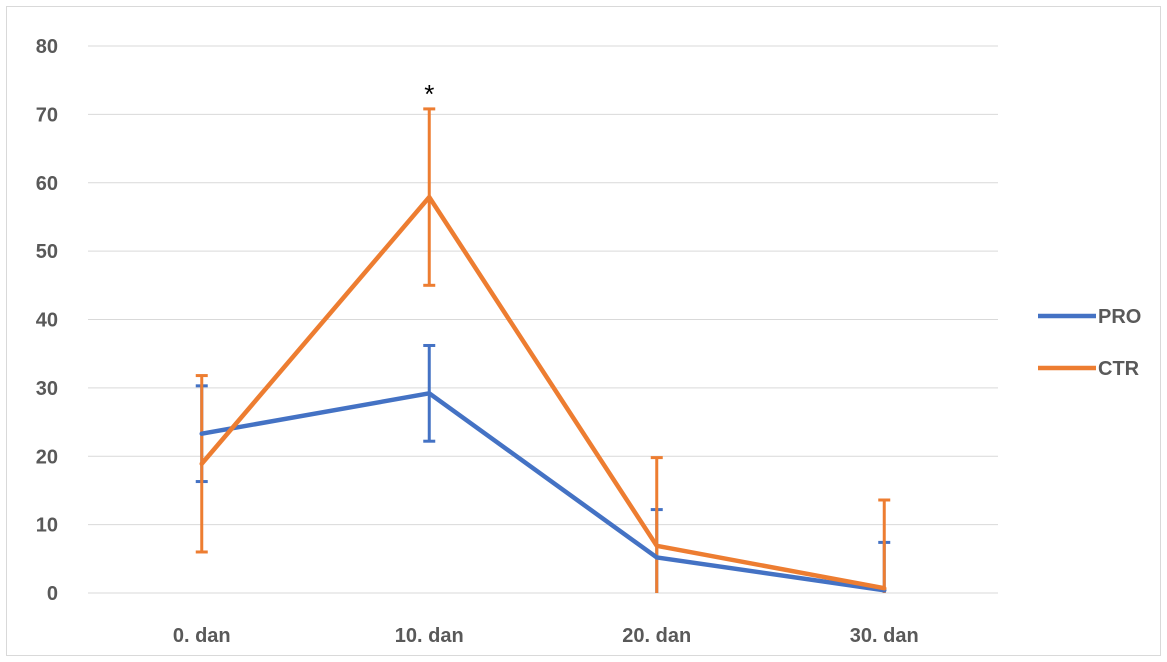 This screenshot has width=1167, height=662. I want to click on legend-label-pro: PRO, so click(1119, 317).